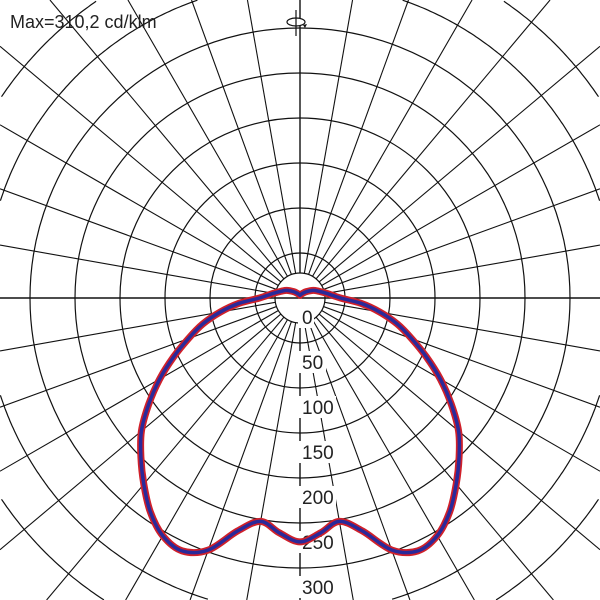  I want to click on radial-tick-label: 50, so click(312, 363).